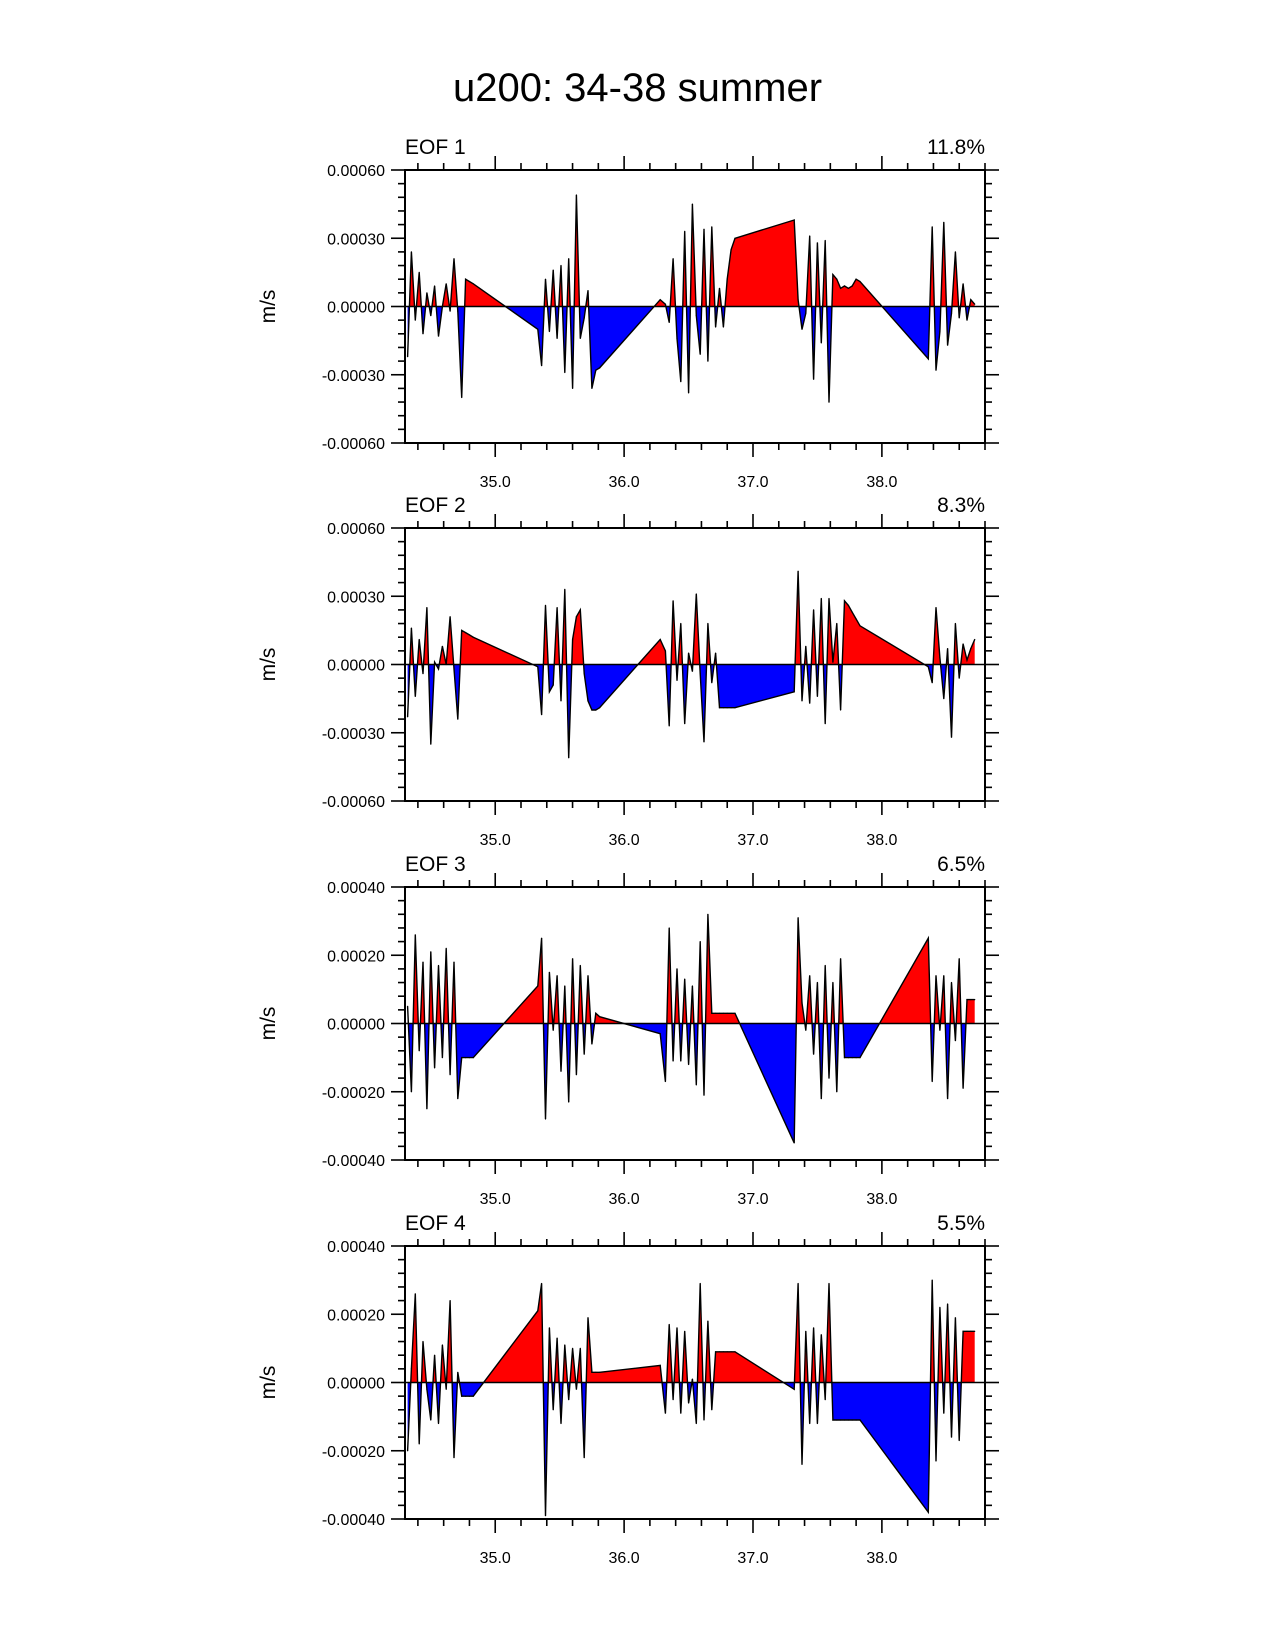  Describe the element at coordinates (752, 840) in the screenshot. I see `x-tick-label: 37.0` at that location.